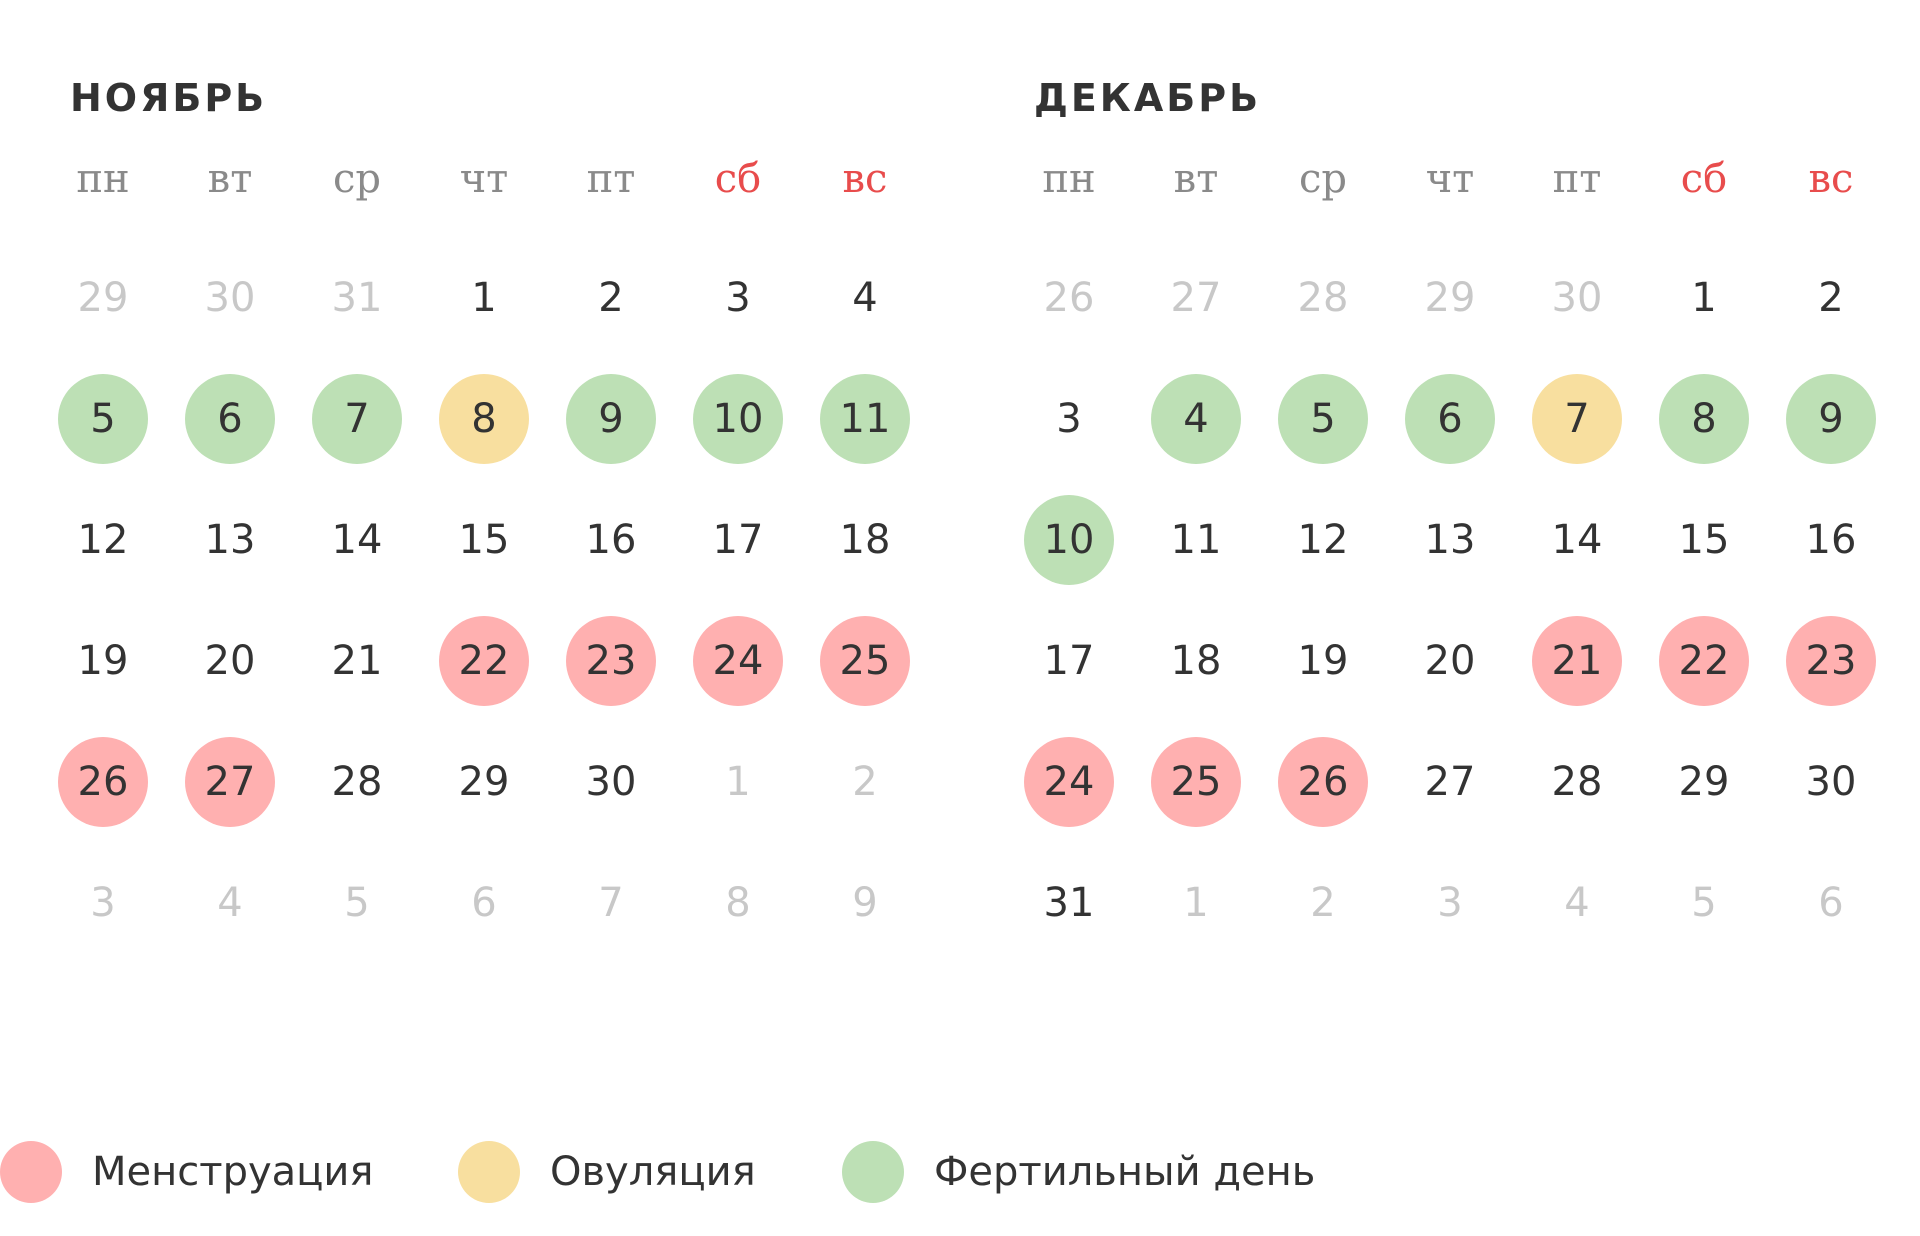 The width and height of the screenshot is (1920, 1236). Describe the element at coordinates (1069, 298) in the screenshot. I see `day-cell-other-month: 26` at that location.